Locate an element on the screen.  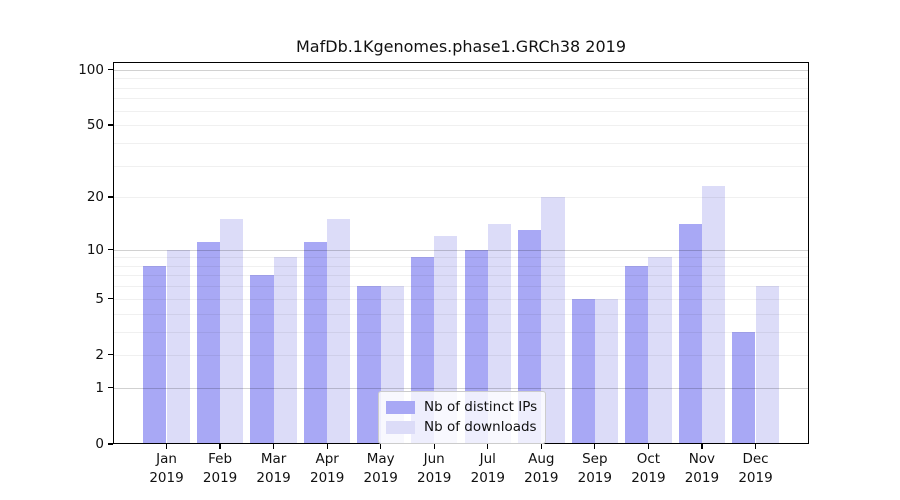
bar-downloads-apr is located at coordinates (339, 331).